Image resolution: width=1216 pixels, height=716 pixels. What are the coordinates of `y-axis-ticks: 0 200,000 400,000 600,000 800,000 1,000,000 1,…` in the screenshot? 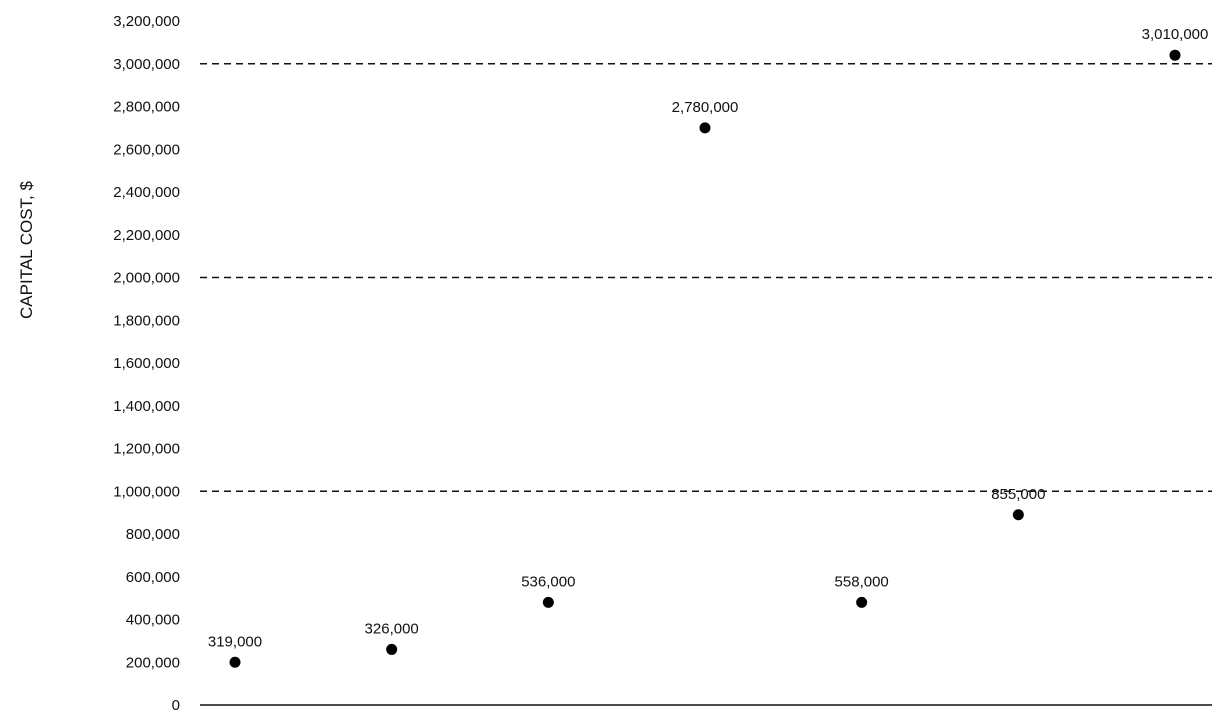 It's located at (146, 363).